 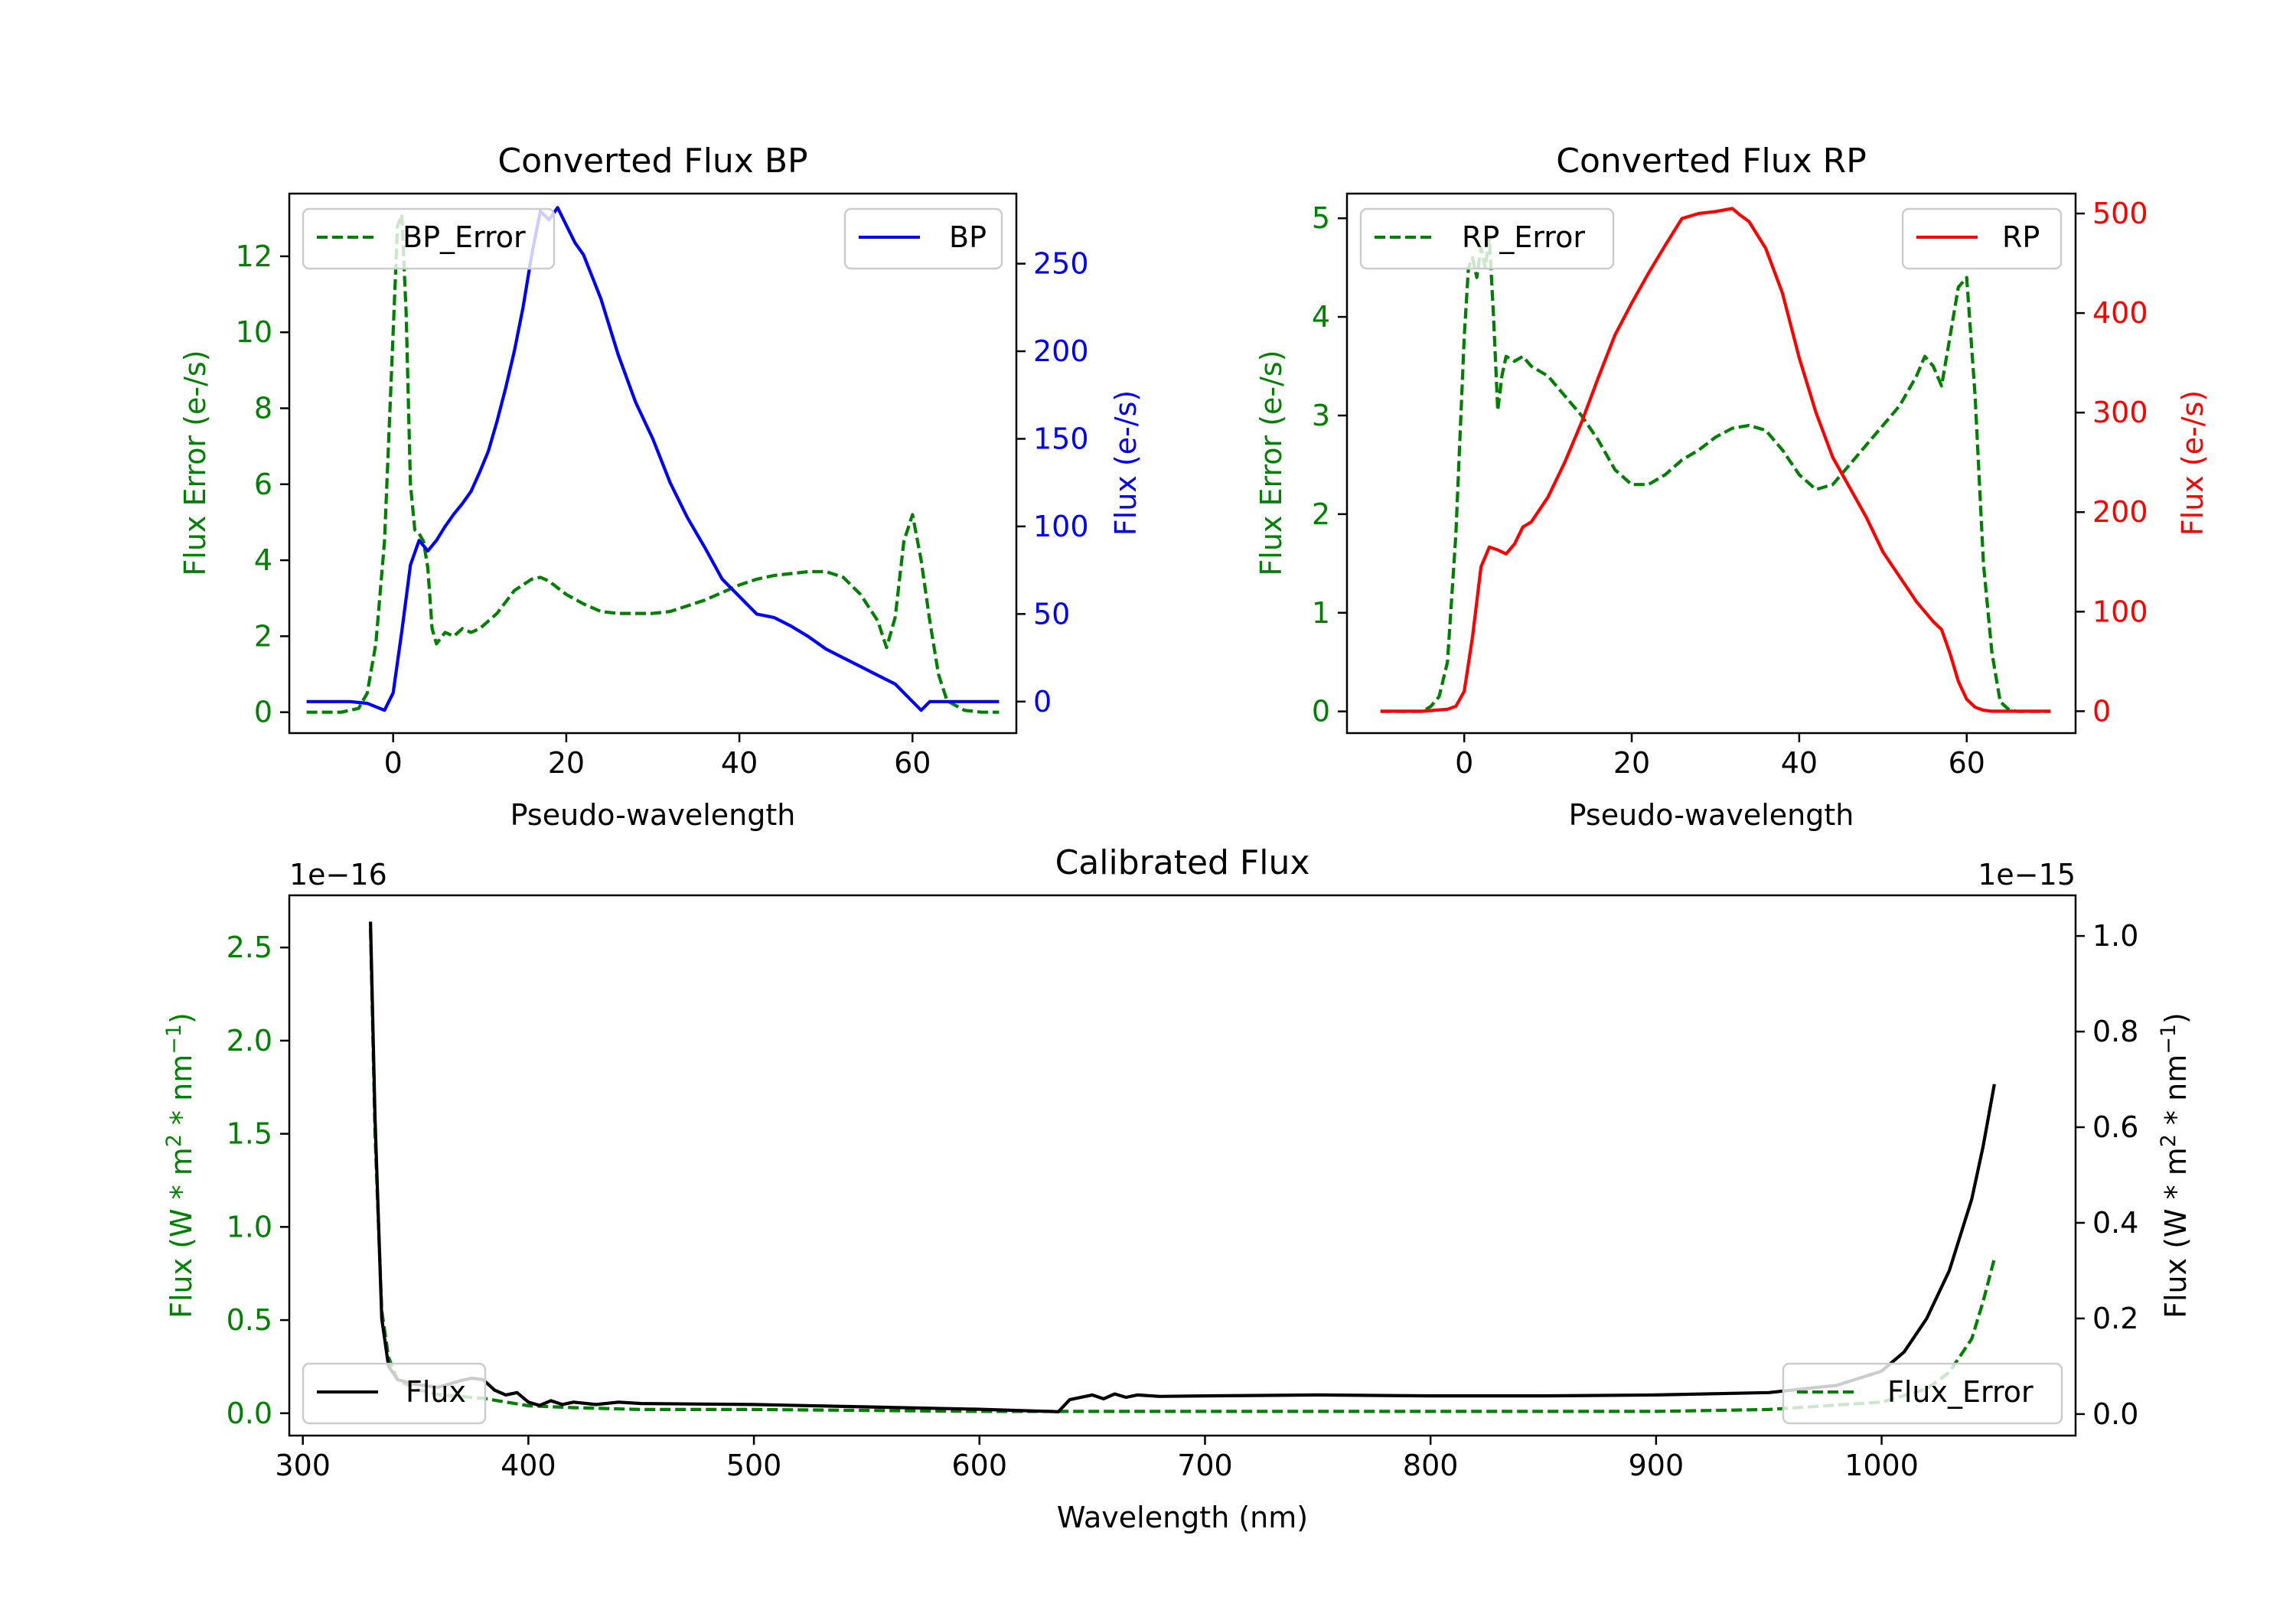 What do you see at coordinates (1960, 1392) in the screenshot?
I see `flux-error-legend-label: Flux_Error` at bounding box center [1960, 1392].